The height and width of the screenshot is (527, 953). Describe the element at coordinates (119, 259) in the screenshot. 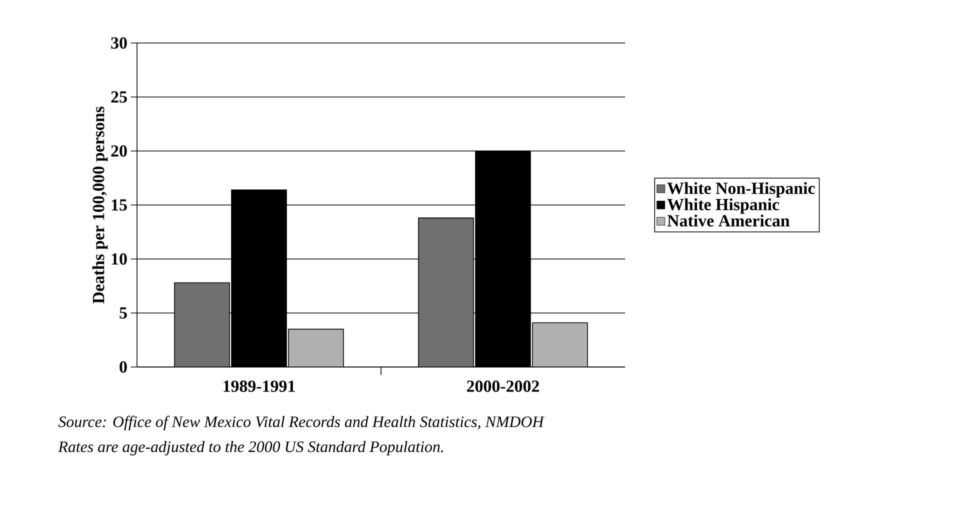

I see `y-tick-label: 10` at that location.